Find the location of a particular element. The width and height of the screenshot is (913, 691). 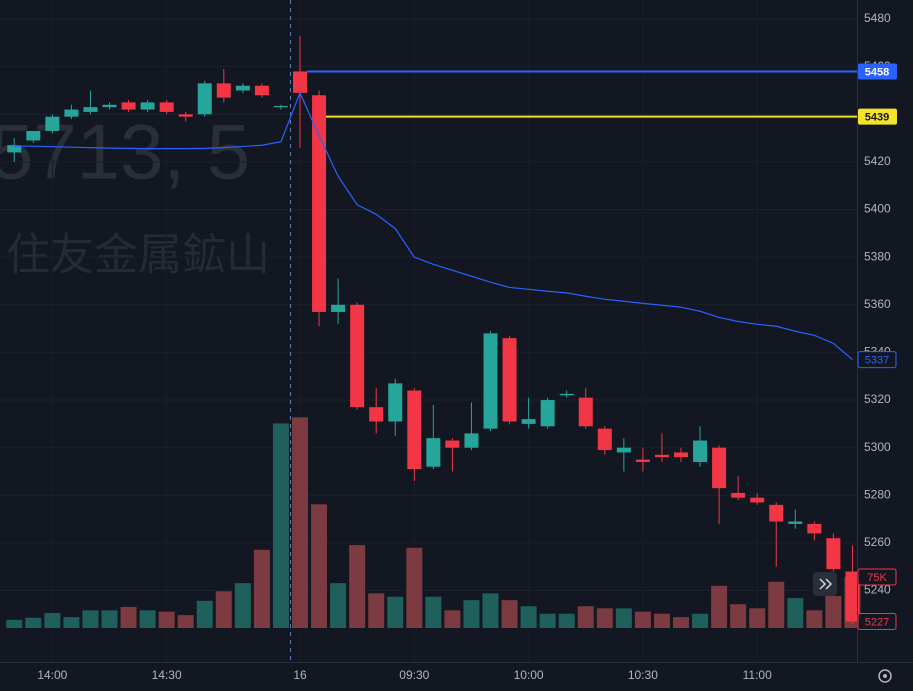

vwap-last-label-bg is located at coordinates (877, 360).